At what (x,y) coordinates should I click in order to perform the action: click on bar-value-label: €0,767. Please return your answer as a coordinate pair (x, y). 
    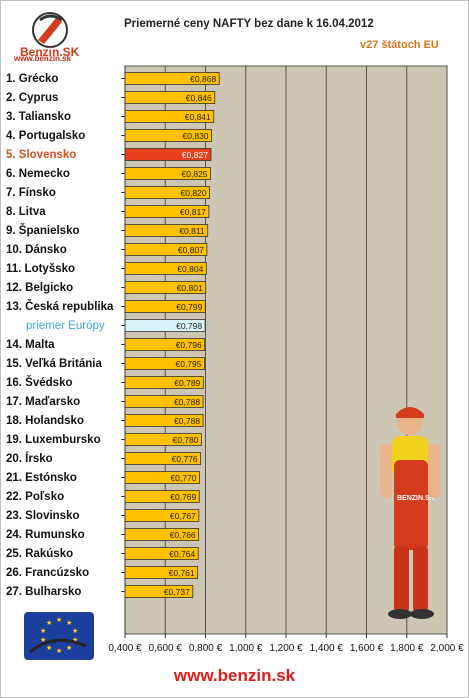
    Looking at the image, I should click on (183, 516).